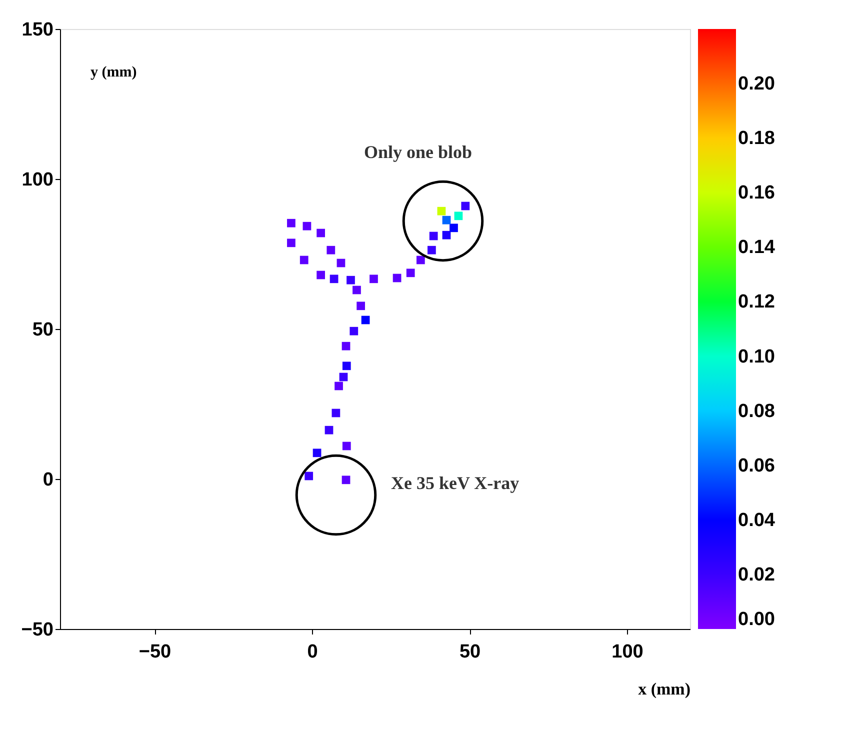  I want to click on x-tick-label: −50, so click(155, 652).